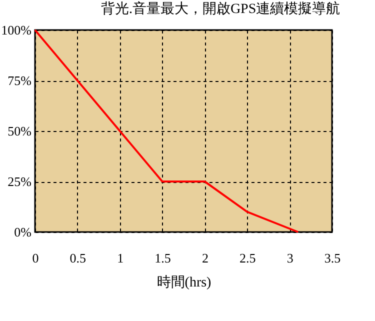  Describe the element at coordinates (220, 9) in the screenshot. I see `chart-title: 背光.音量最大，開啟GPS連續模擬導航` at that location.